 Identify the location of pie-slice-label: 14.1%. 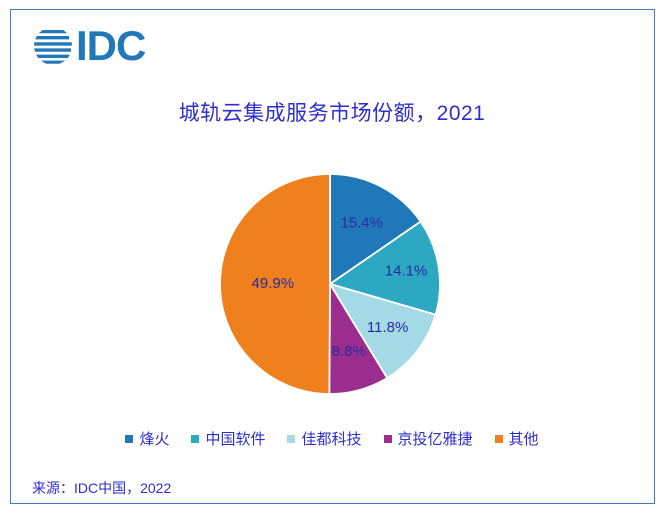
(406, 271).